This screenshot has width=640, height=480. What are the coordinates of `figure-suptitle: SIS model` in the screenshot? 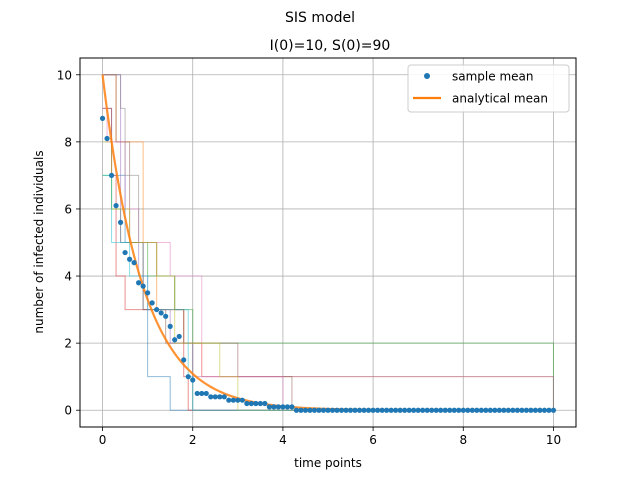 It's located at (320, 18).